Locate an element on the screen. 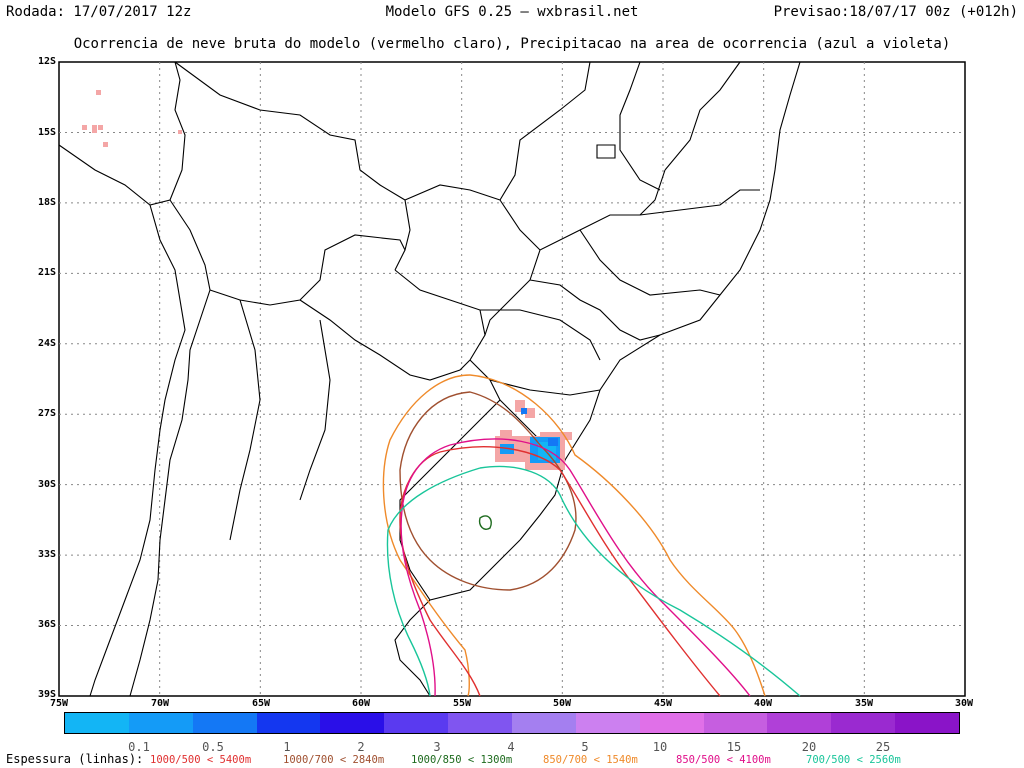 This screenshot has width=1024, height=768. border-peru-bolivia is located at coordinates (122, 133).